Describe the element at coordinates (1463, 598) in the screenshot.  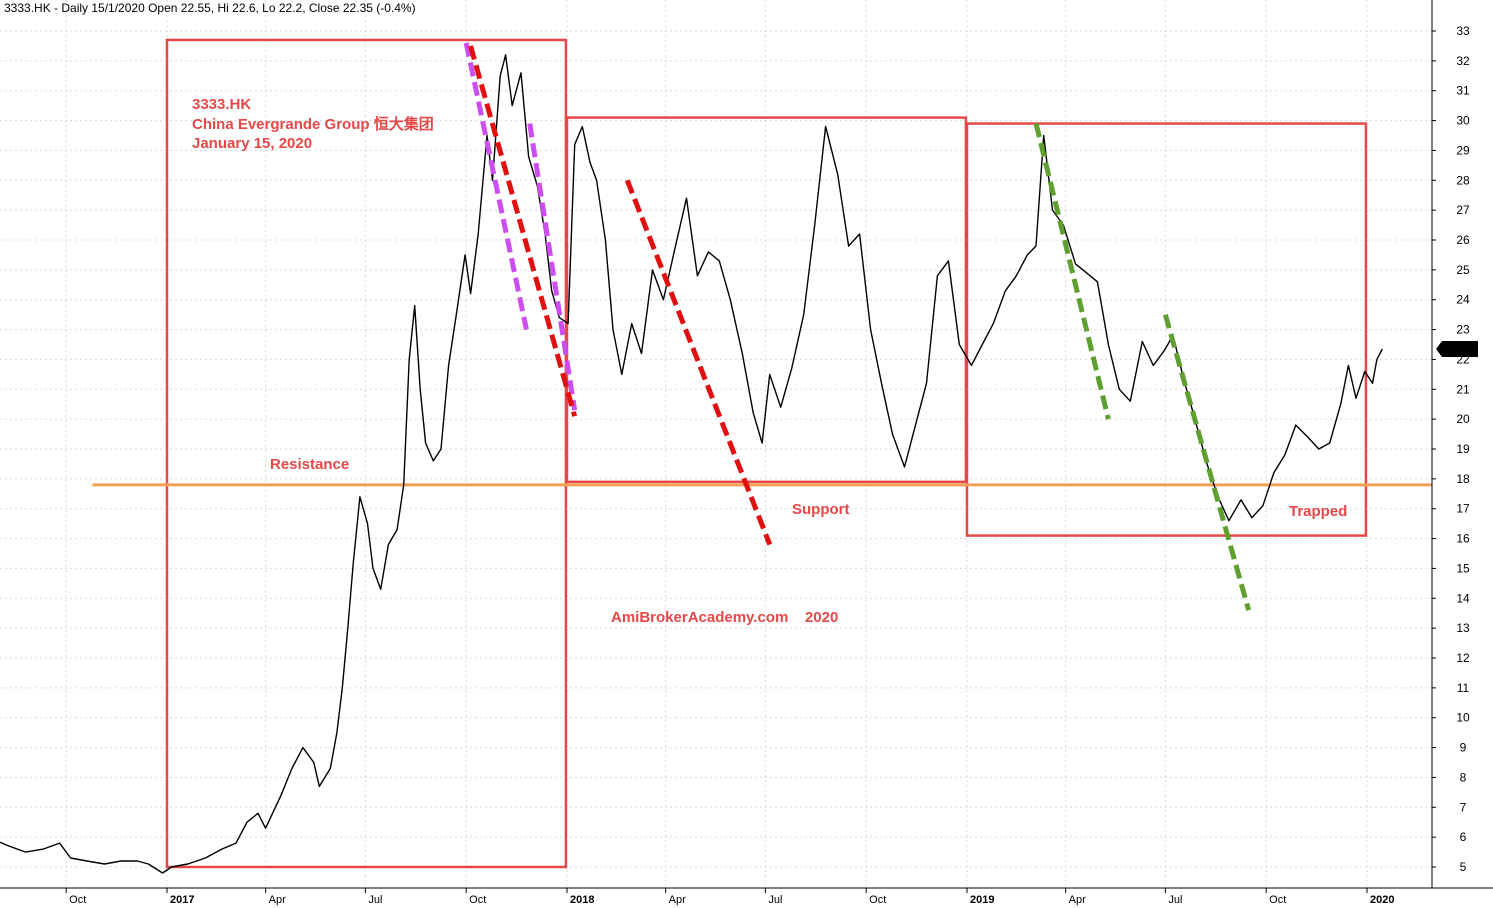
I see `y-tick-label: 14` at that location.